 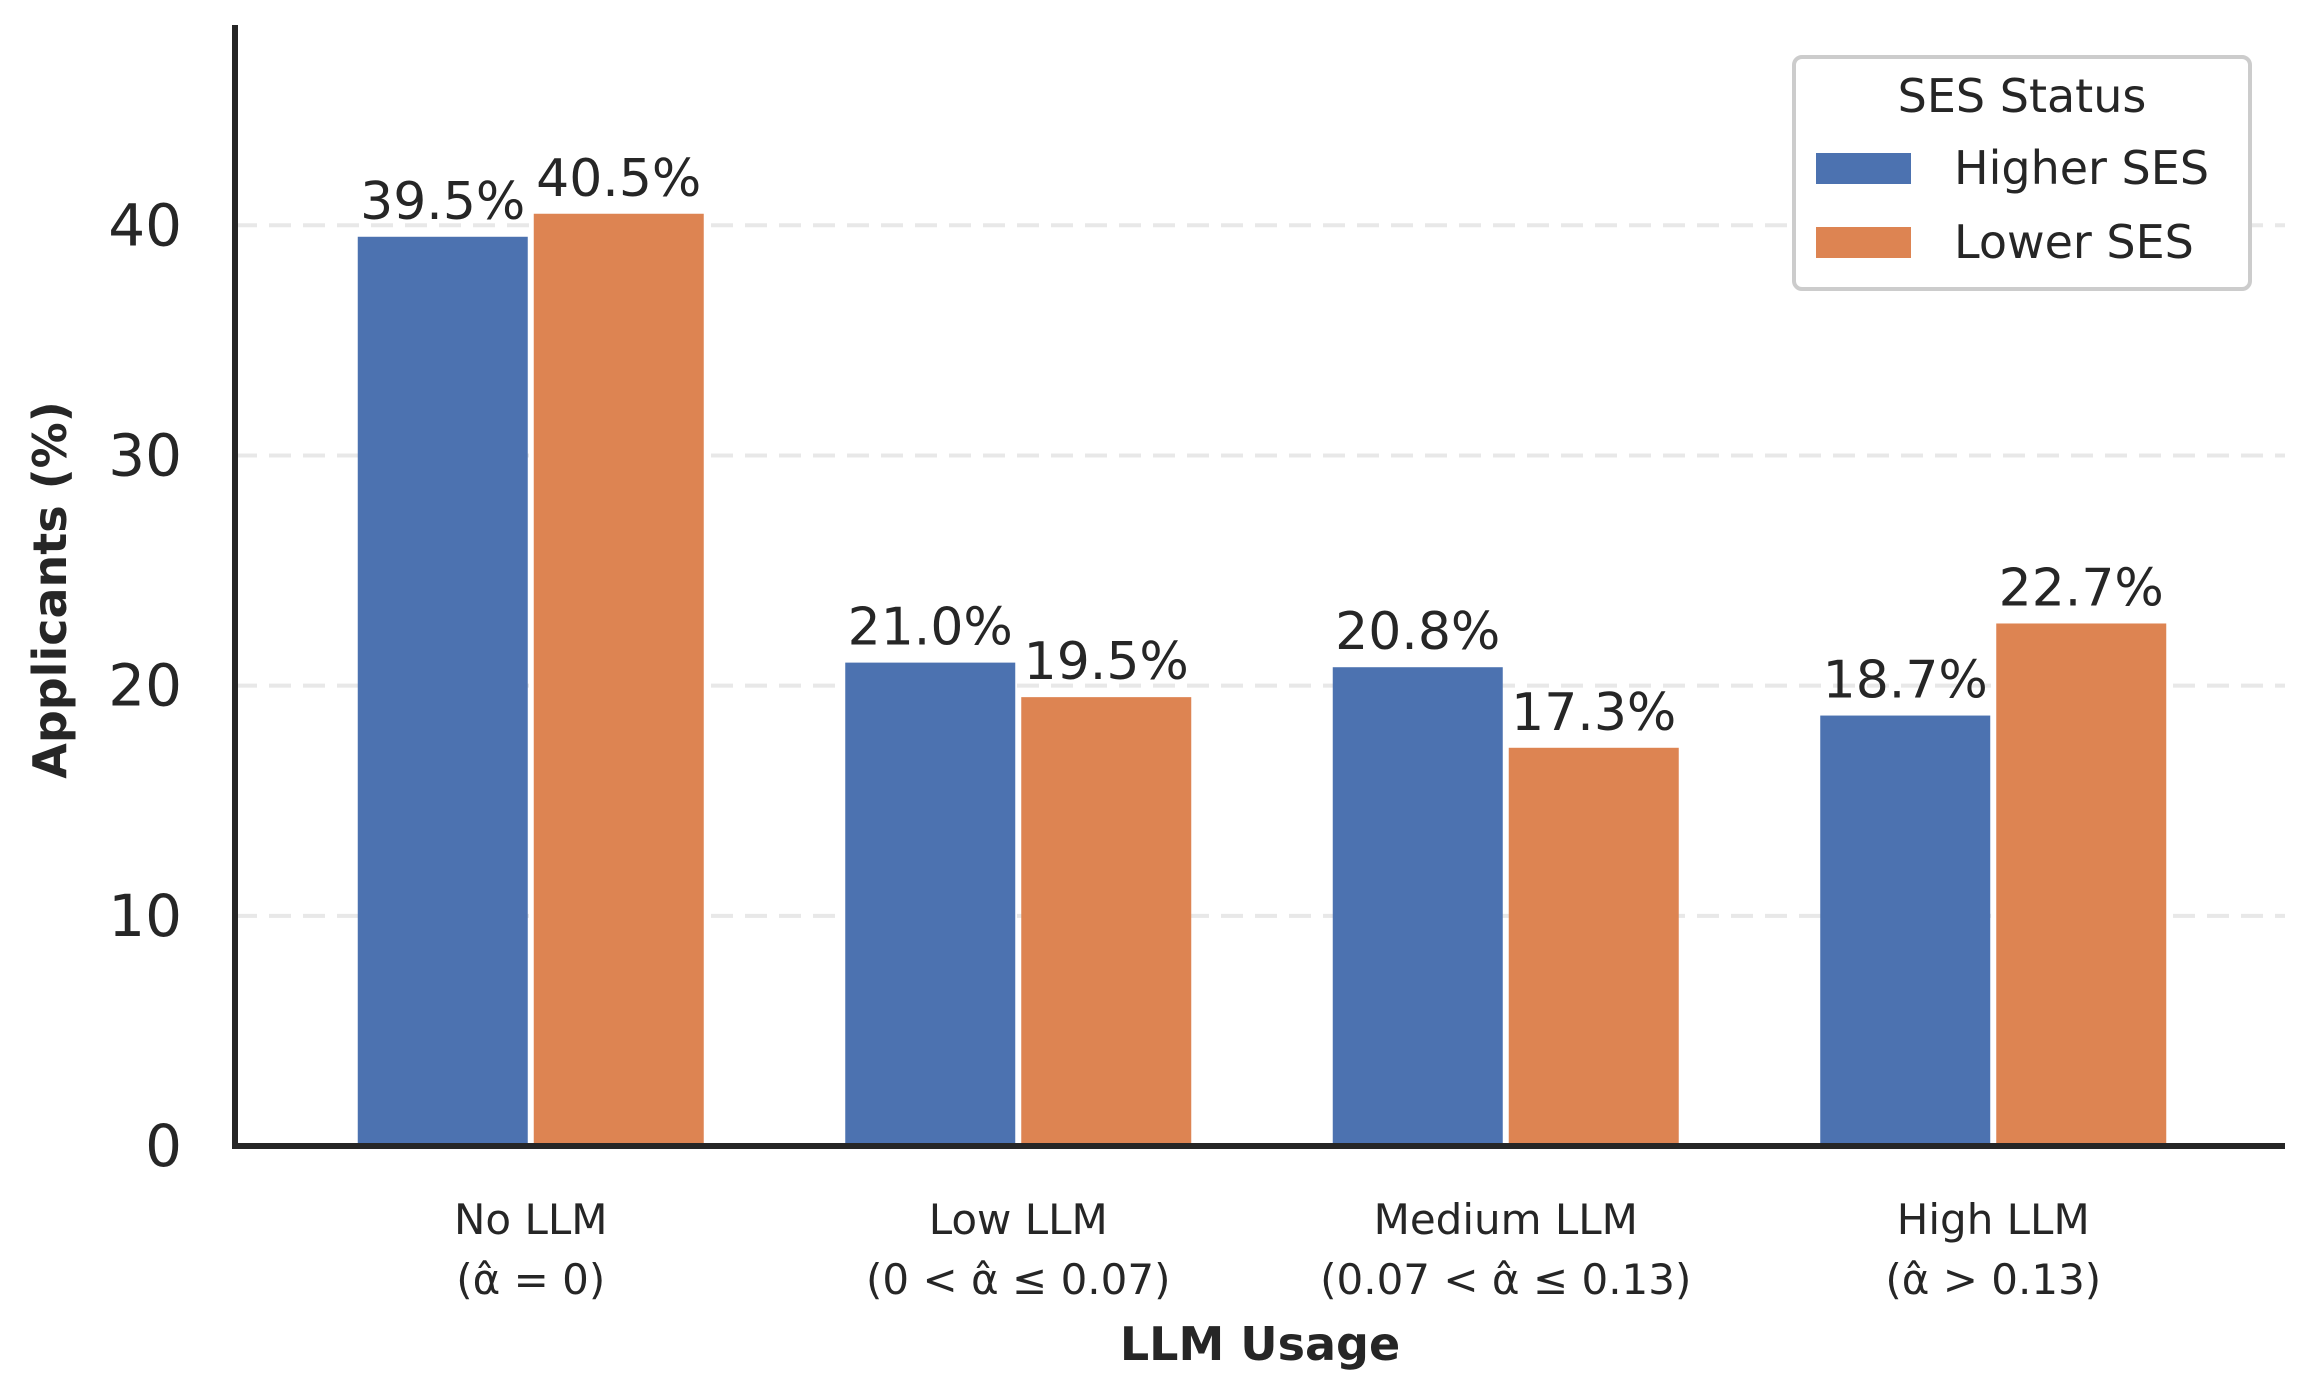 I want to click on y-tick-label: 40, so click(x=145, y=225).